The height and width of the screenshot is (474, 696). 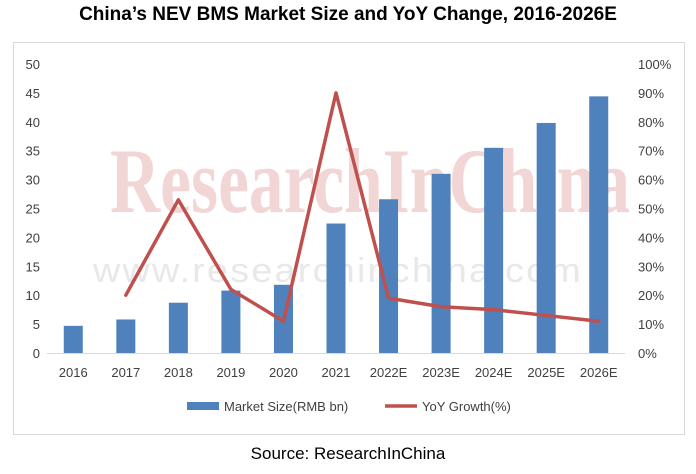 I want to click on y-right-tick-label: 20%, so click(x=651, y=295).